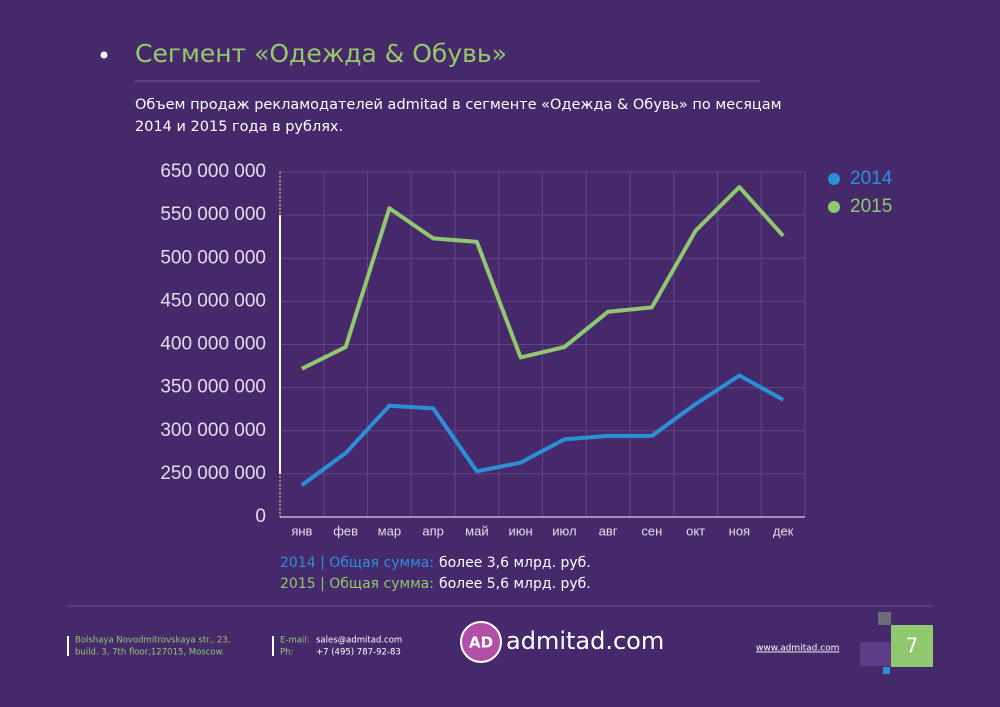  Describe the element at coordinates (797, 649) in the screenshot. I see `website: www.admitad.com` at that location.